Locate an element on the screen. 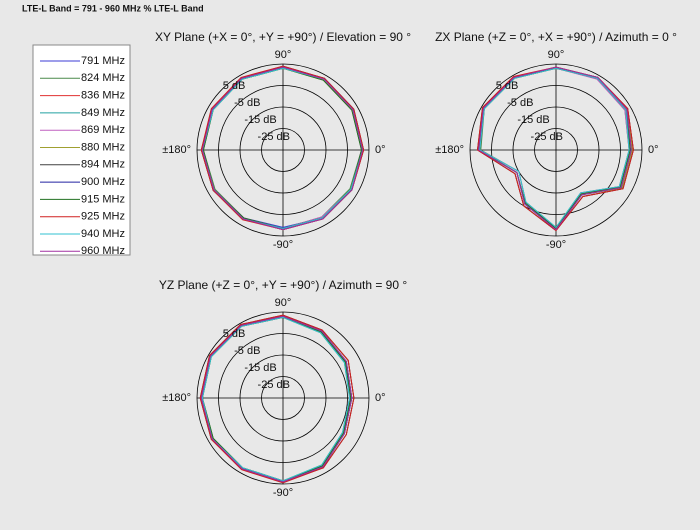  legend-label: 869 MHz is located at coordinates (103, 130).